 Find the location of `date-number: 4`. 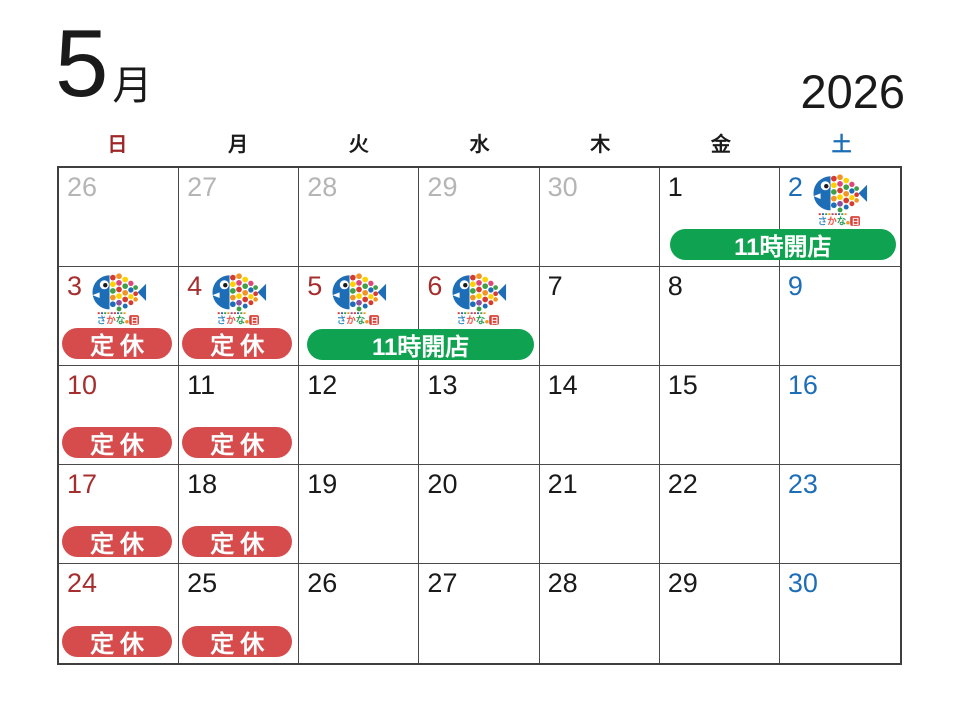

date-number: 4 is located at coordinates (195, 286).